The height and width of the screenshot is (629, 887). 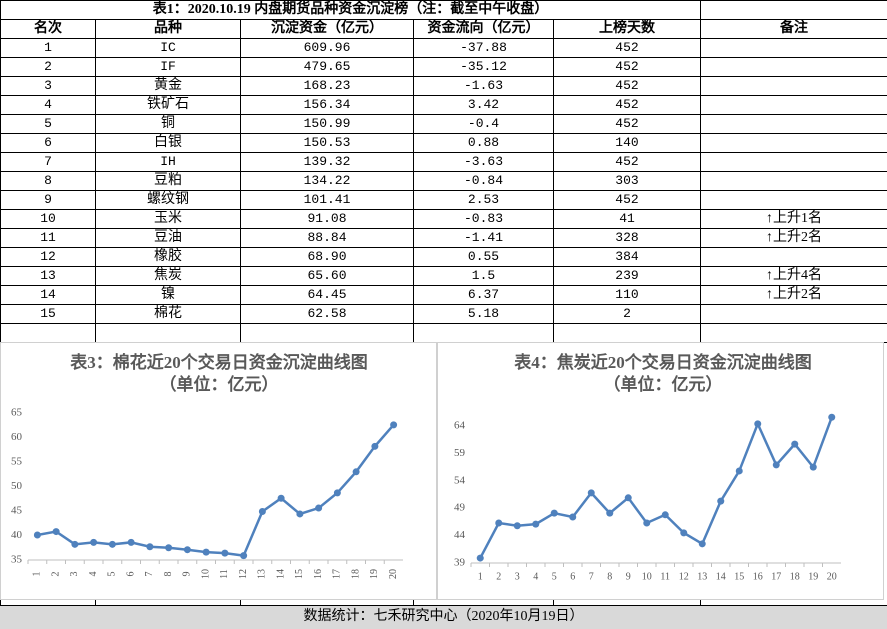 What do you see at coordinates (48, 314) in the screenshot?
I see `cell: 15` at bounding box center [48, 314].